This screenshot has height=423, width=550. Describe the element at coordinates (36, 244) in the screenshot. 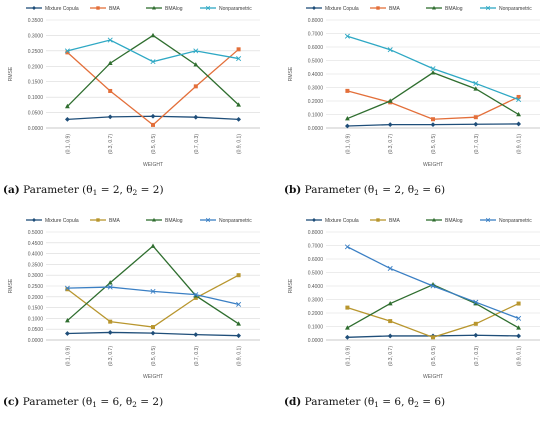

I see `y-tick-label: 0.4500` at that location.